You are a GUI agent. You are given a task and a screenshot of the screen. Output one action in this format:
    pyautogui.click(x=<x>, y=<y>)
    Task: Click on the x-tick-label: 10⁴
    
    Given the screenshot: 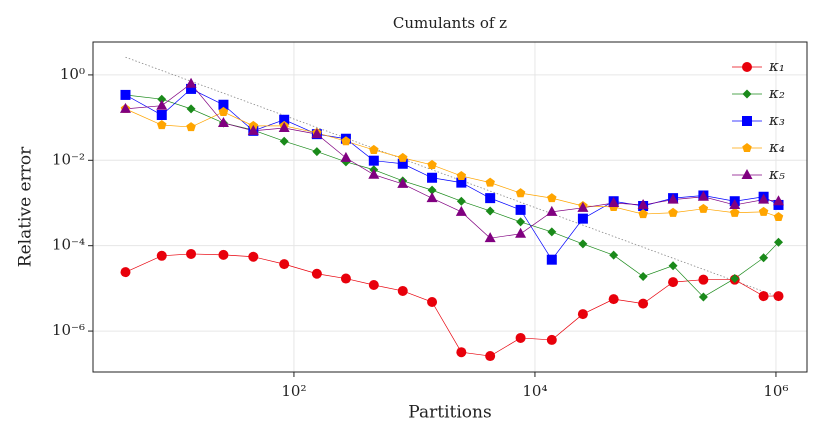 What is the action you would take?
    pyautogui.click(x=534, y=391)
    